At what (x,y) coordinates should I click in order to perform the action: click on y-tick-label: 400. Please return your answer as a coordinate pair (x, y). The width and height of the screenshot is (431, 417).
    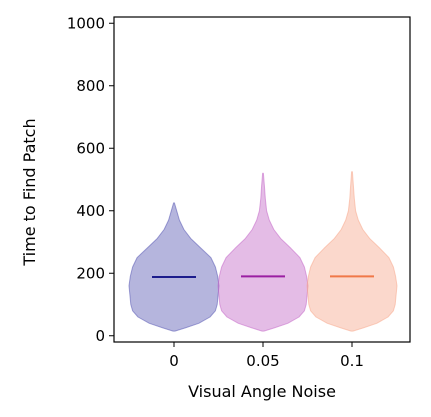
    Looking at the image, I should click on (90, 211).